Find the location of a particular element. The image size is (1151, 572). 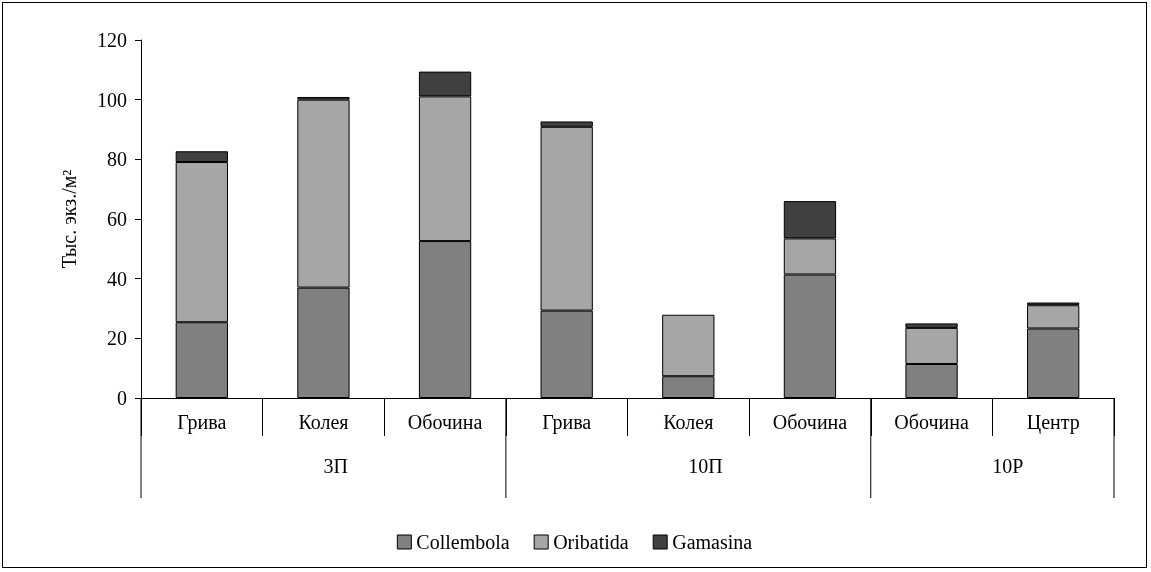

text: 10Р is located at coordinates (1008, 466).